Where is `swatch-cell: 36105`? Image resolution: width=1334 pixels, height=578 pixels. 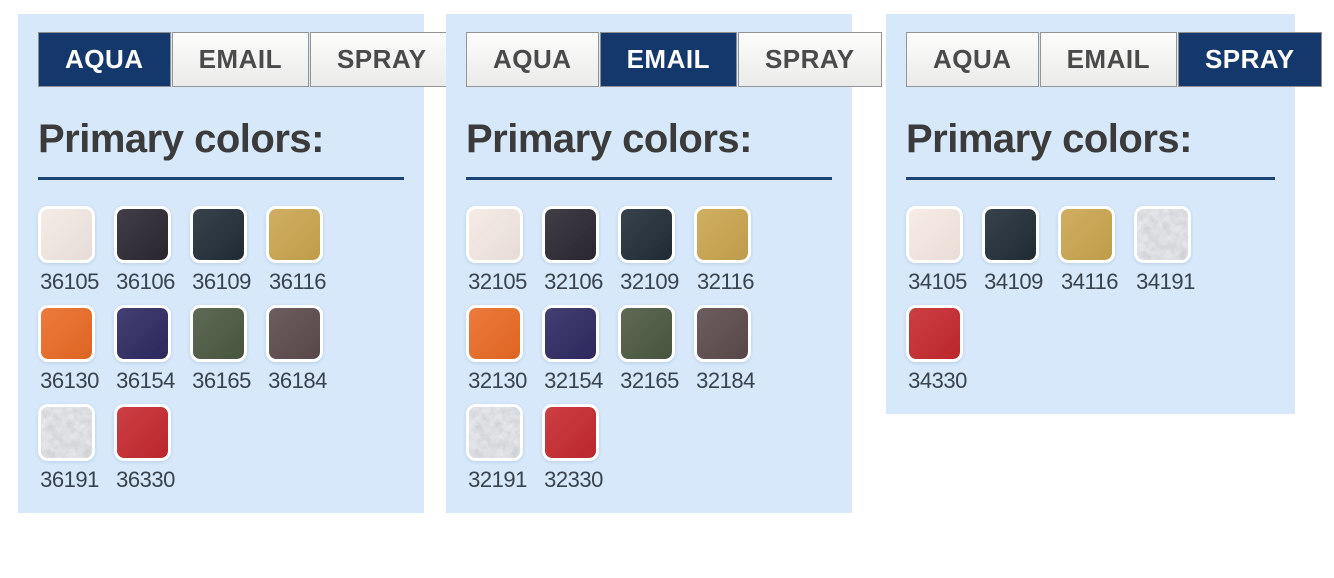
swatch-cell: 36105 is located at coordinates (69, 250).